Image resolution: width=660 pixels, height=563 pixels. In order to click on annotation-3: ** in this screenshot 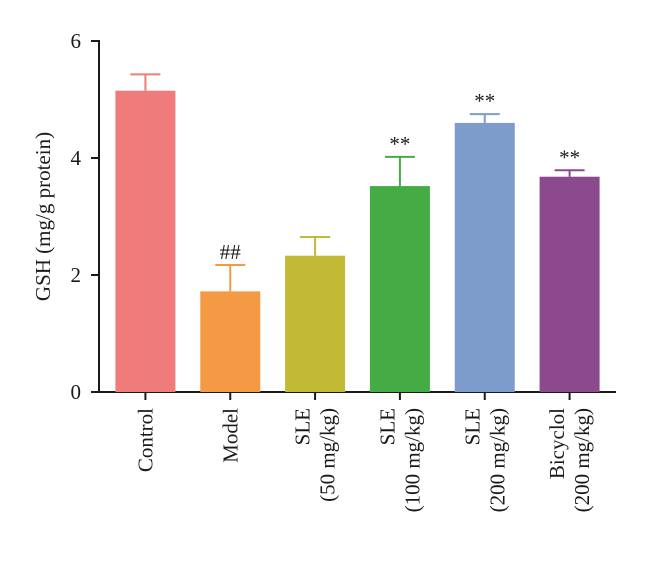, I will do `click(399, 144)`.